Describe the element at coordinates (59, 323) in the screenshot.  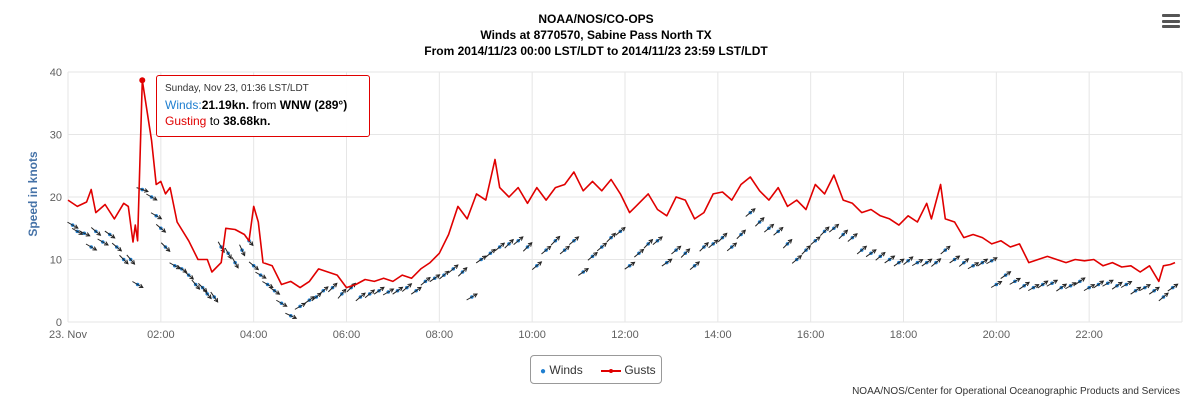
I see `y-tick-label: 0` at that location.